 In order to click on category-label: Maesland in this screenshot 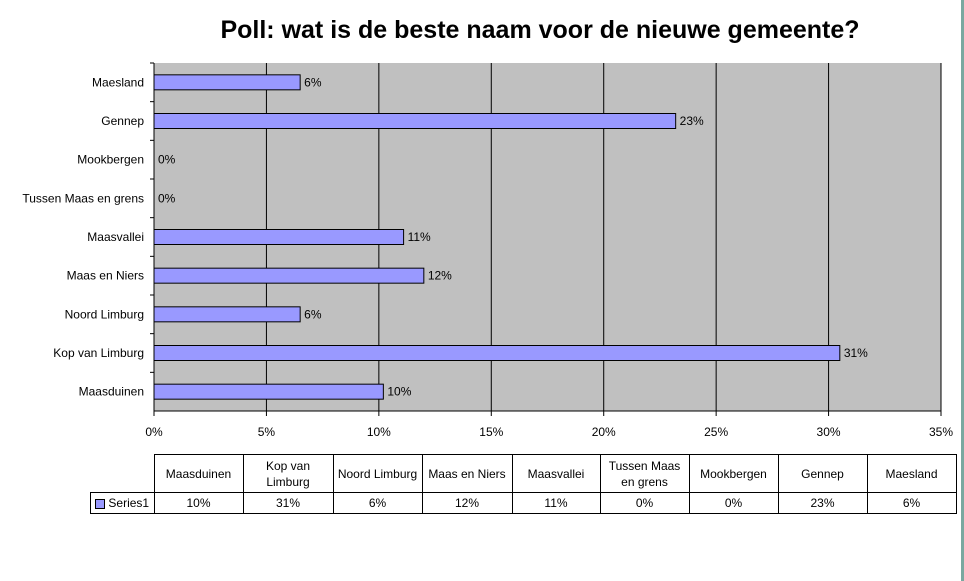, I will do `click(118, 82)`.